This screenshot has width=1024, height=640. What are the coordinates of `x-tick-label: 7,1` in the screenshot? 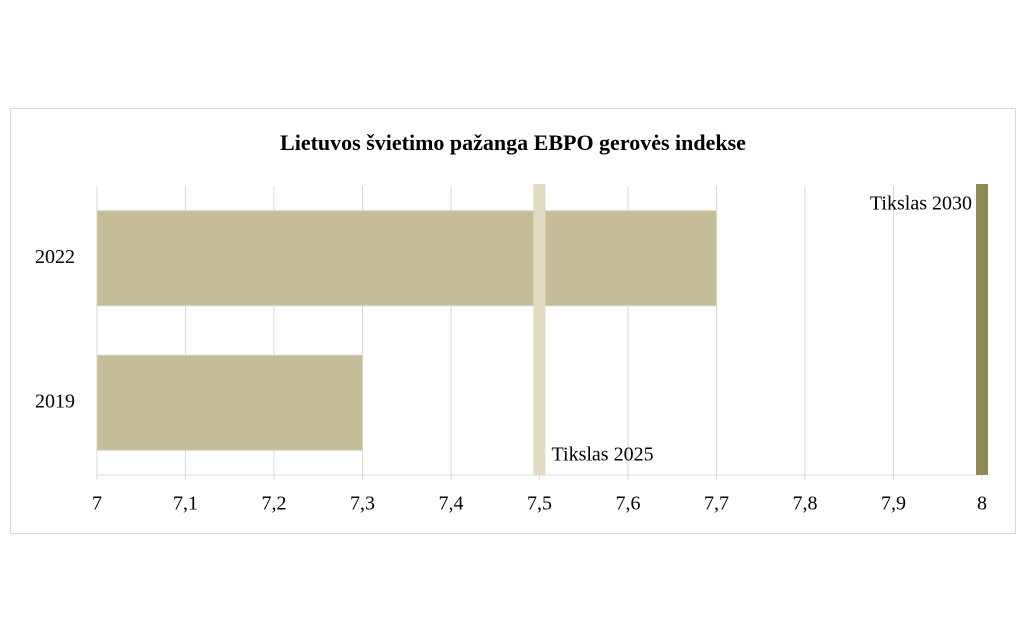 It's located at (185, 504).